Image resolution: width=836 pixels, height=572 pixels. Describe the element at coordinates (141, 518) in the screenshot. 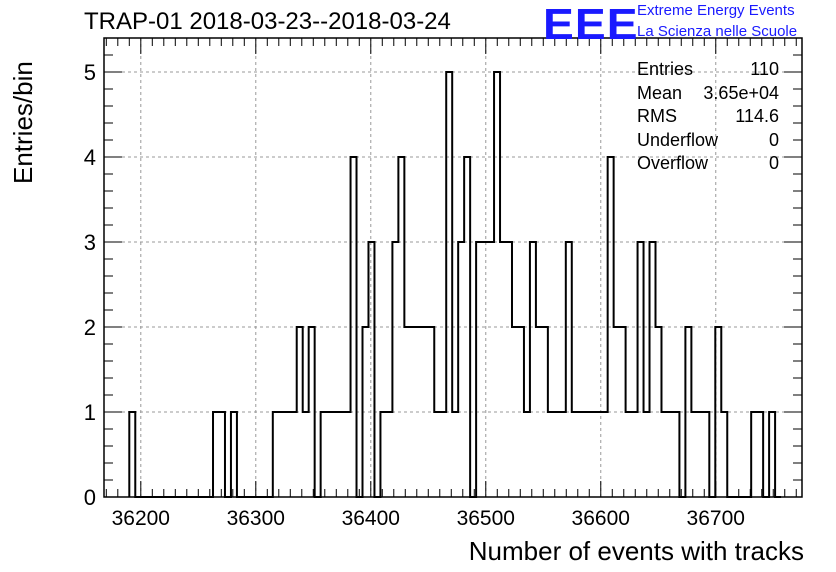

I see `x-tick-label: 36200` at that location.